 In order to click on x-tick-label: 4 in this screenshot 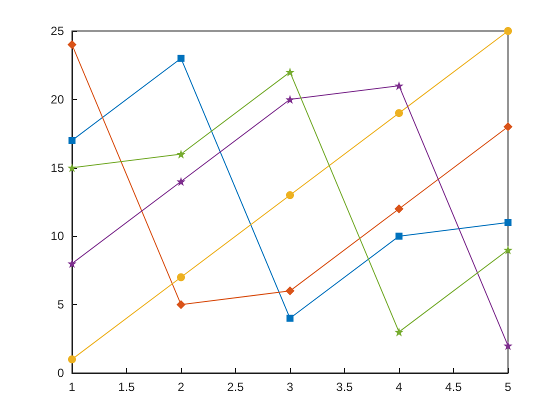, I will do `click(399, 387)`.